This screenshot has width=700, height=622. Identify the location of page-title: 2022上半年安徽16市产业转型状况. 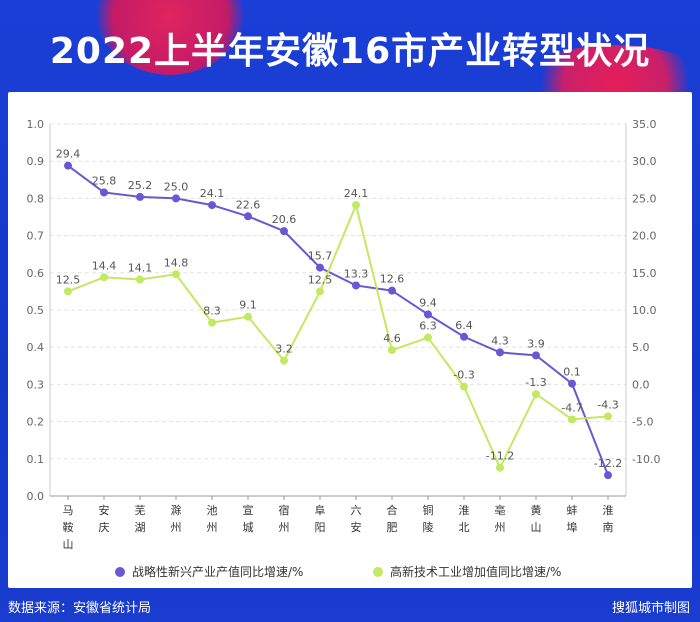
(350, 51).